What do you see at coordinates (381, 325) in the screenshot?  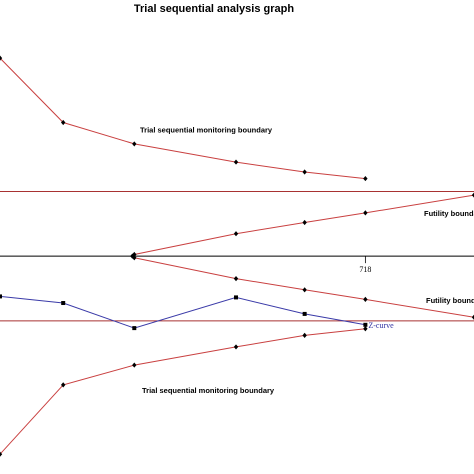 I see `z-curve-label: Z-curve` at bounding box center [381, 325].